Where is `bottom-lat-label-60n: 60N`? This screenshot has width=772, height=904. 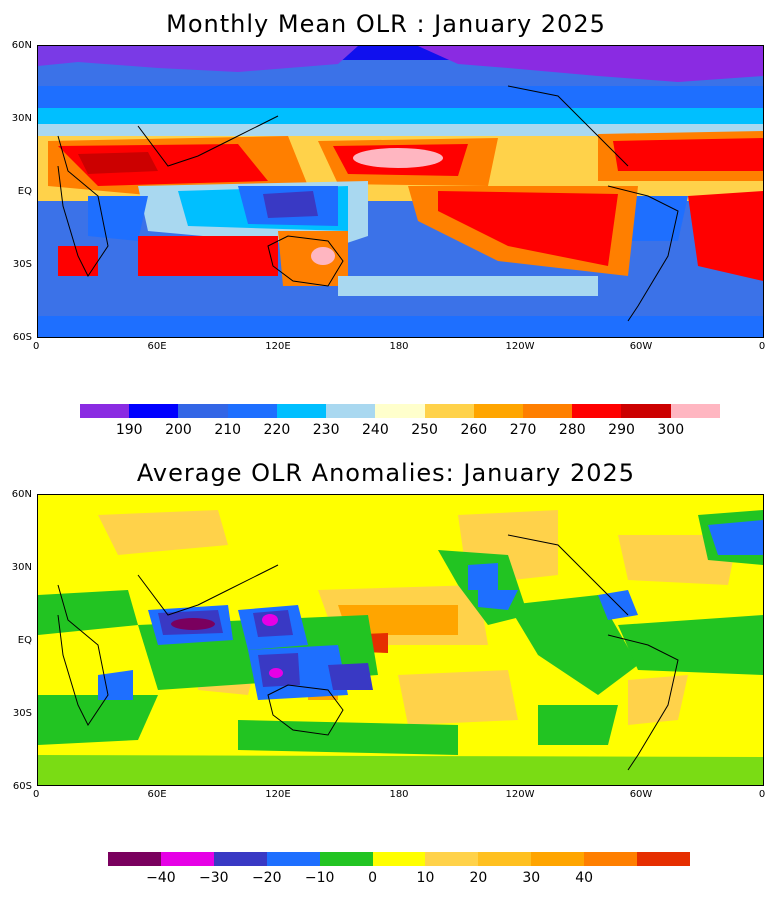 bottom-lat-label-60n: 60N is located at coordinates (21, 494).